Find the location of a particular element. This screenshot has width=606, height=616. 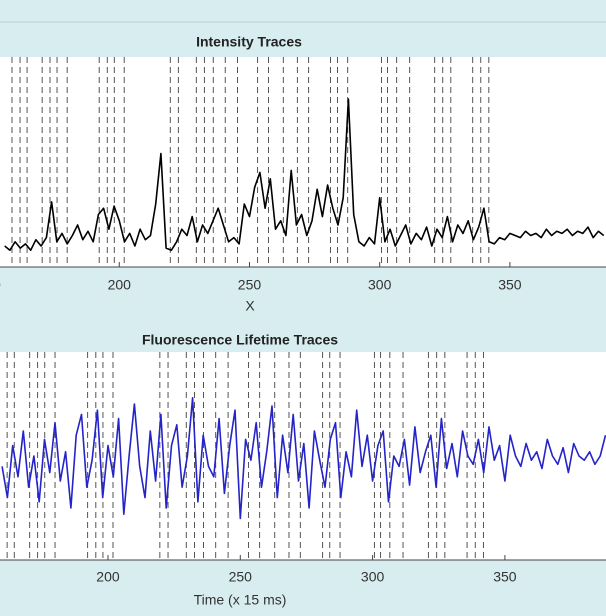

x-tick-label: 150 is located at coordinates (0, 285).